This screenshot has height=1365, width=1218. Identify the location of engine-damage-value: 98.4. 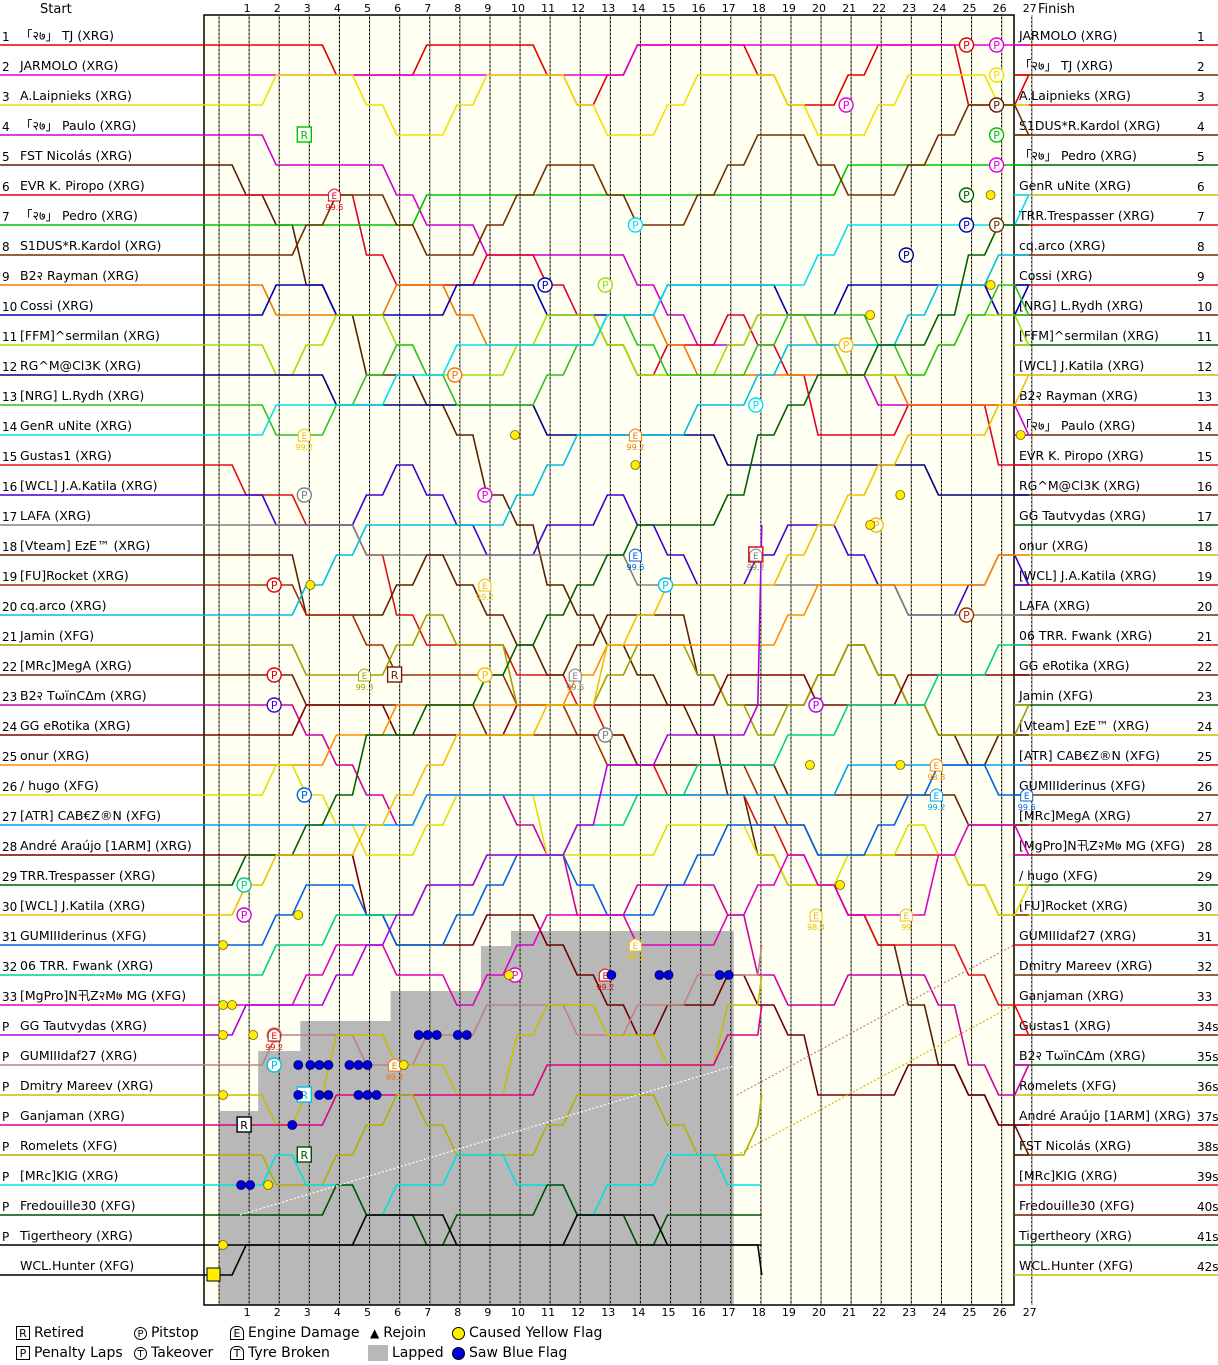
(816, 927).